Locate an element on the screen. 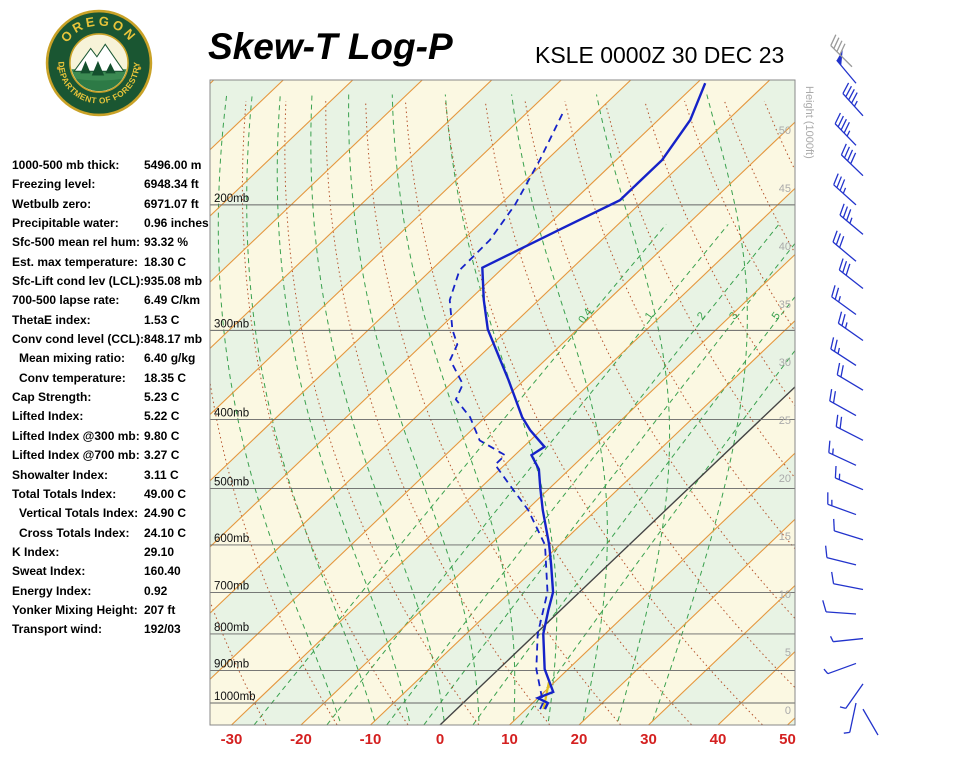 Image resolution: width=960 pixels, height=768 pixels. temp-axis-label: 30 is located at coordinates (648, 739).